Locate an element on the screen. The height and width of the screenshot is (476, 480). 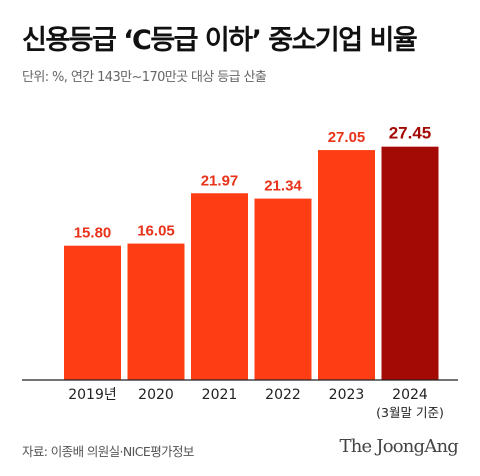
bar-2021 is located at coordinates (219, 286).